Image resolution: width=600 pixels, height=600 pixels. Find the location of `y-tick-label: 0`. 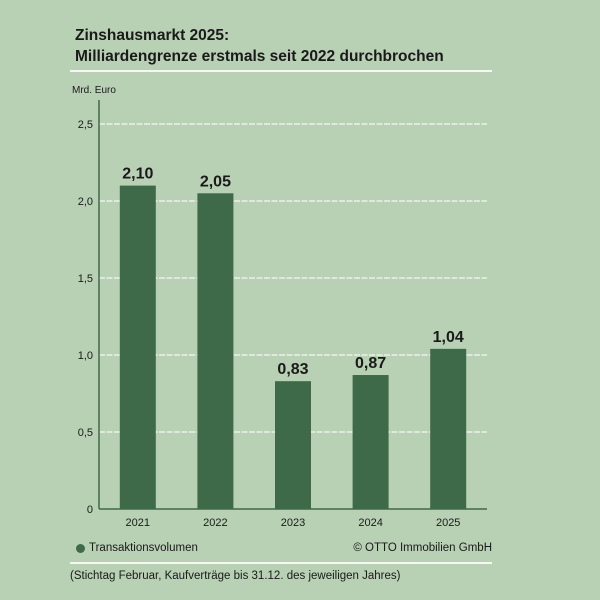

y-tick-label: 0 is located at coordinates (90, 510).